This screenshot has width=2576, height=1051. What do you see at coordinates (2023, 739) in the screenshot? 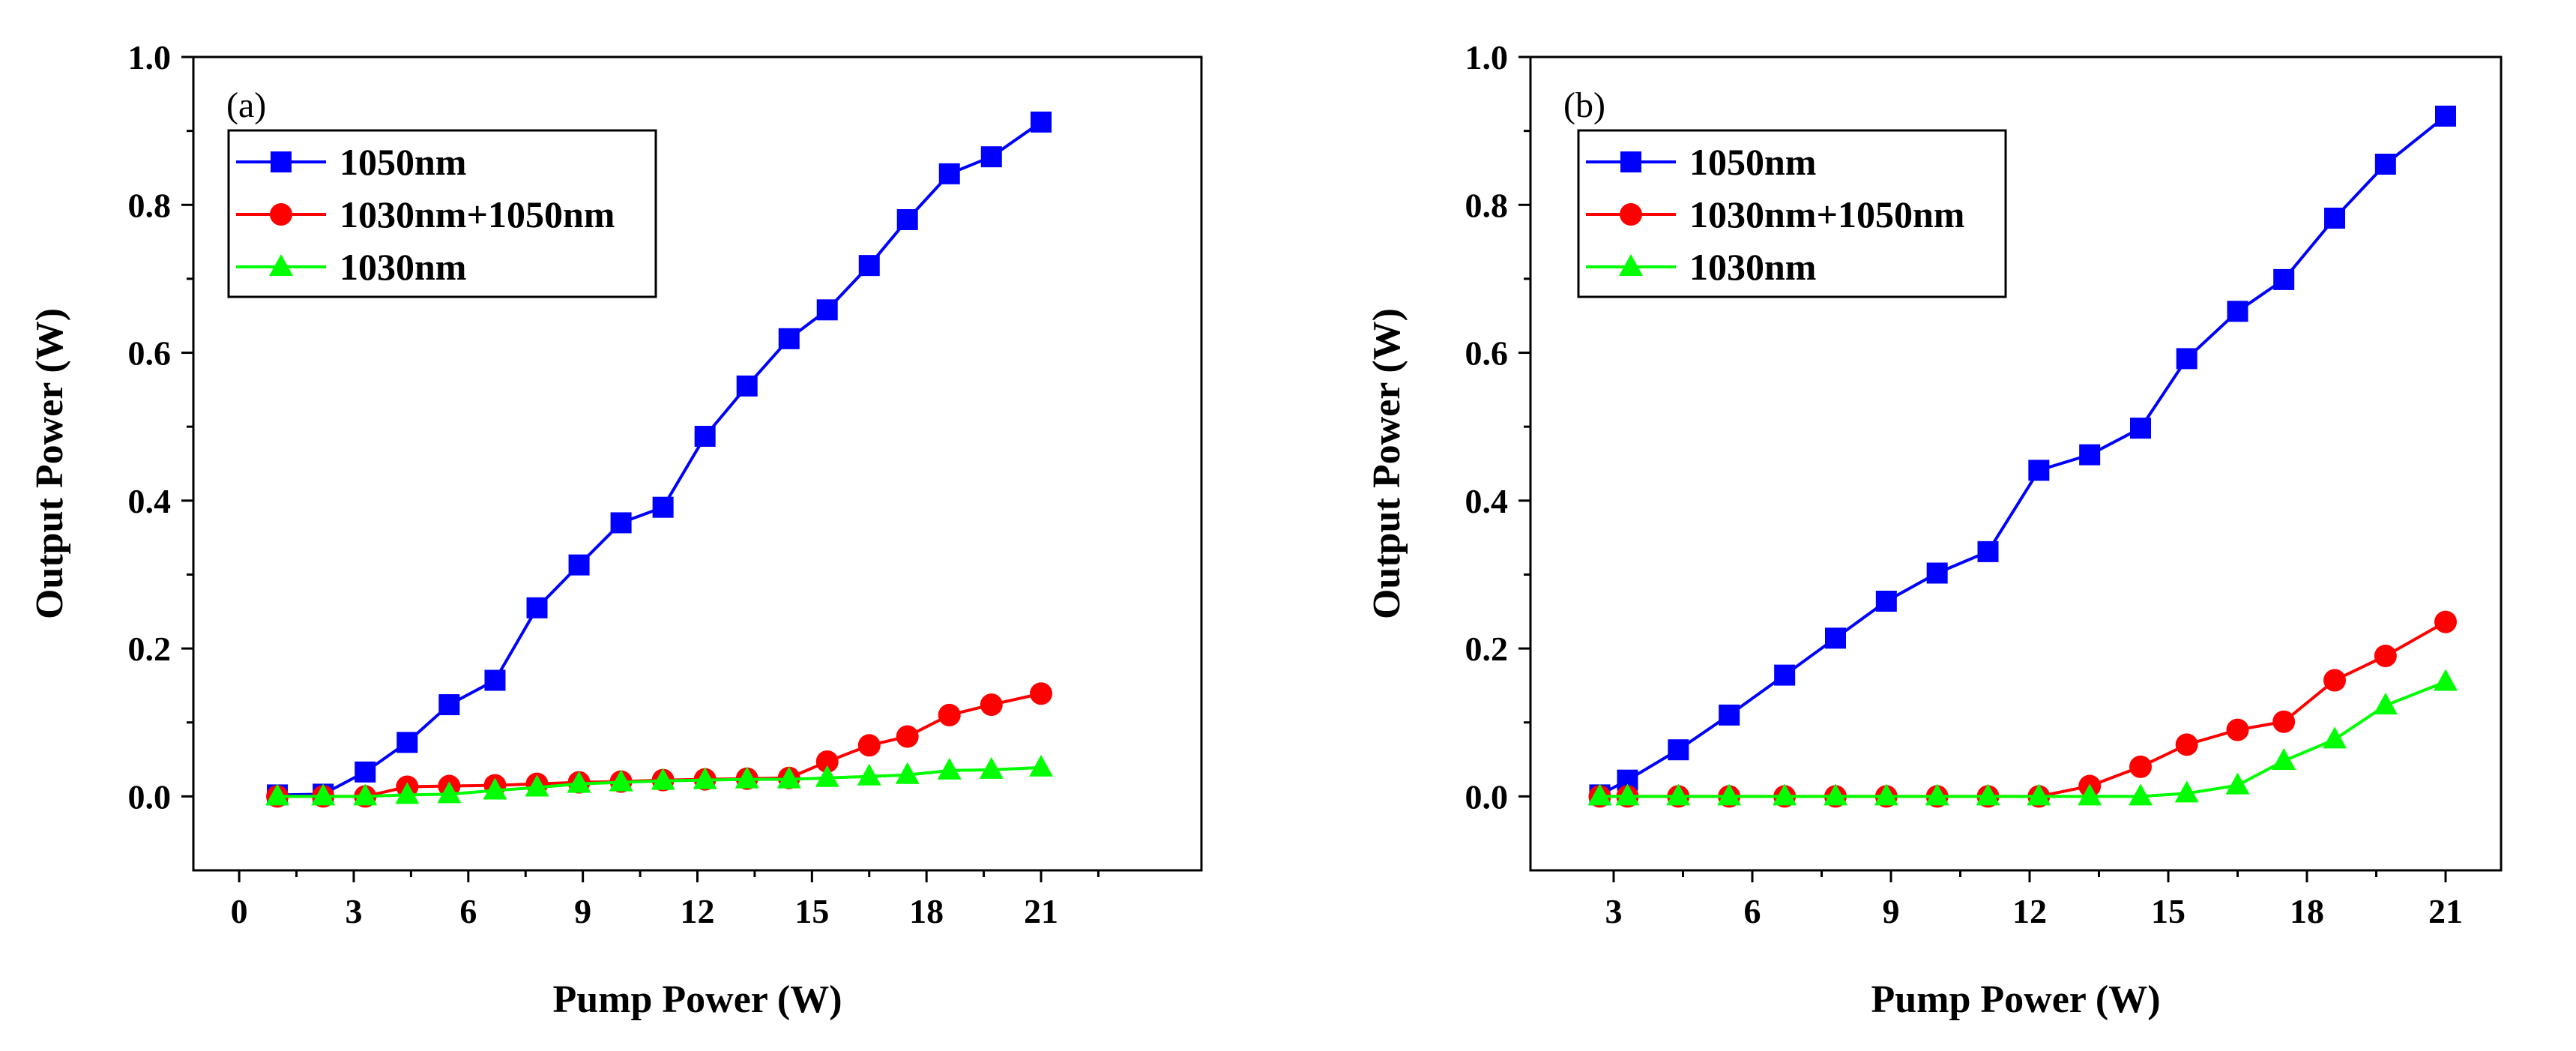
I see `series-line` at bounding box center [2023, 739].